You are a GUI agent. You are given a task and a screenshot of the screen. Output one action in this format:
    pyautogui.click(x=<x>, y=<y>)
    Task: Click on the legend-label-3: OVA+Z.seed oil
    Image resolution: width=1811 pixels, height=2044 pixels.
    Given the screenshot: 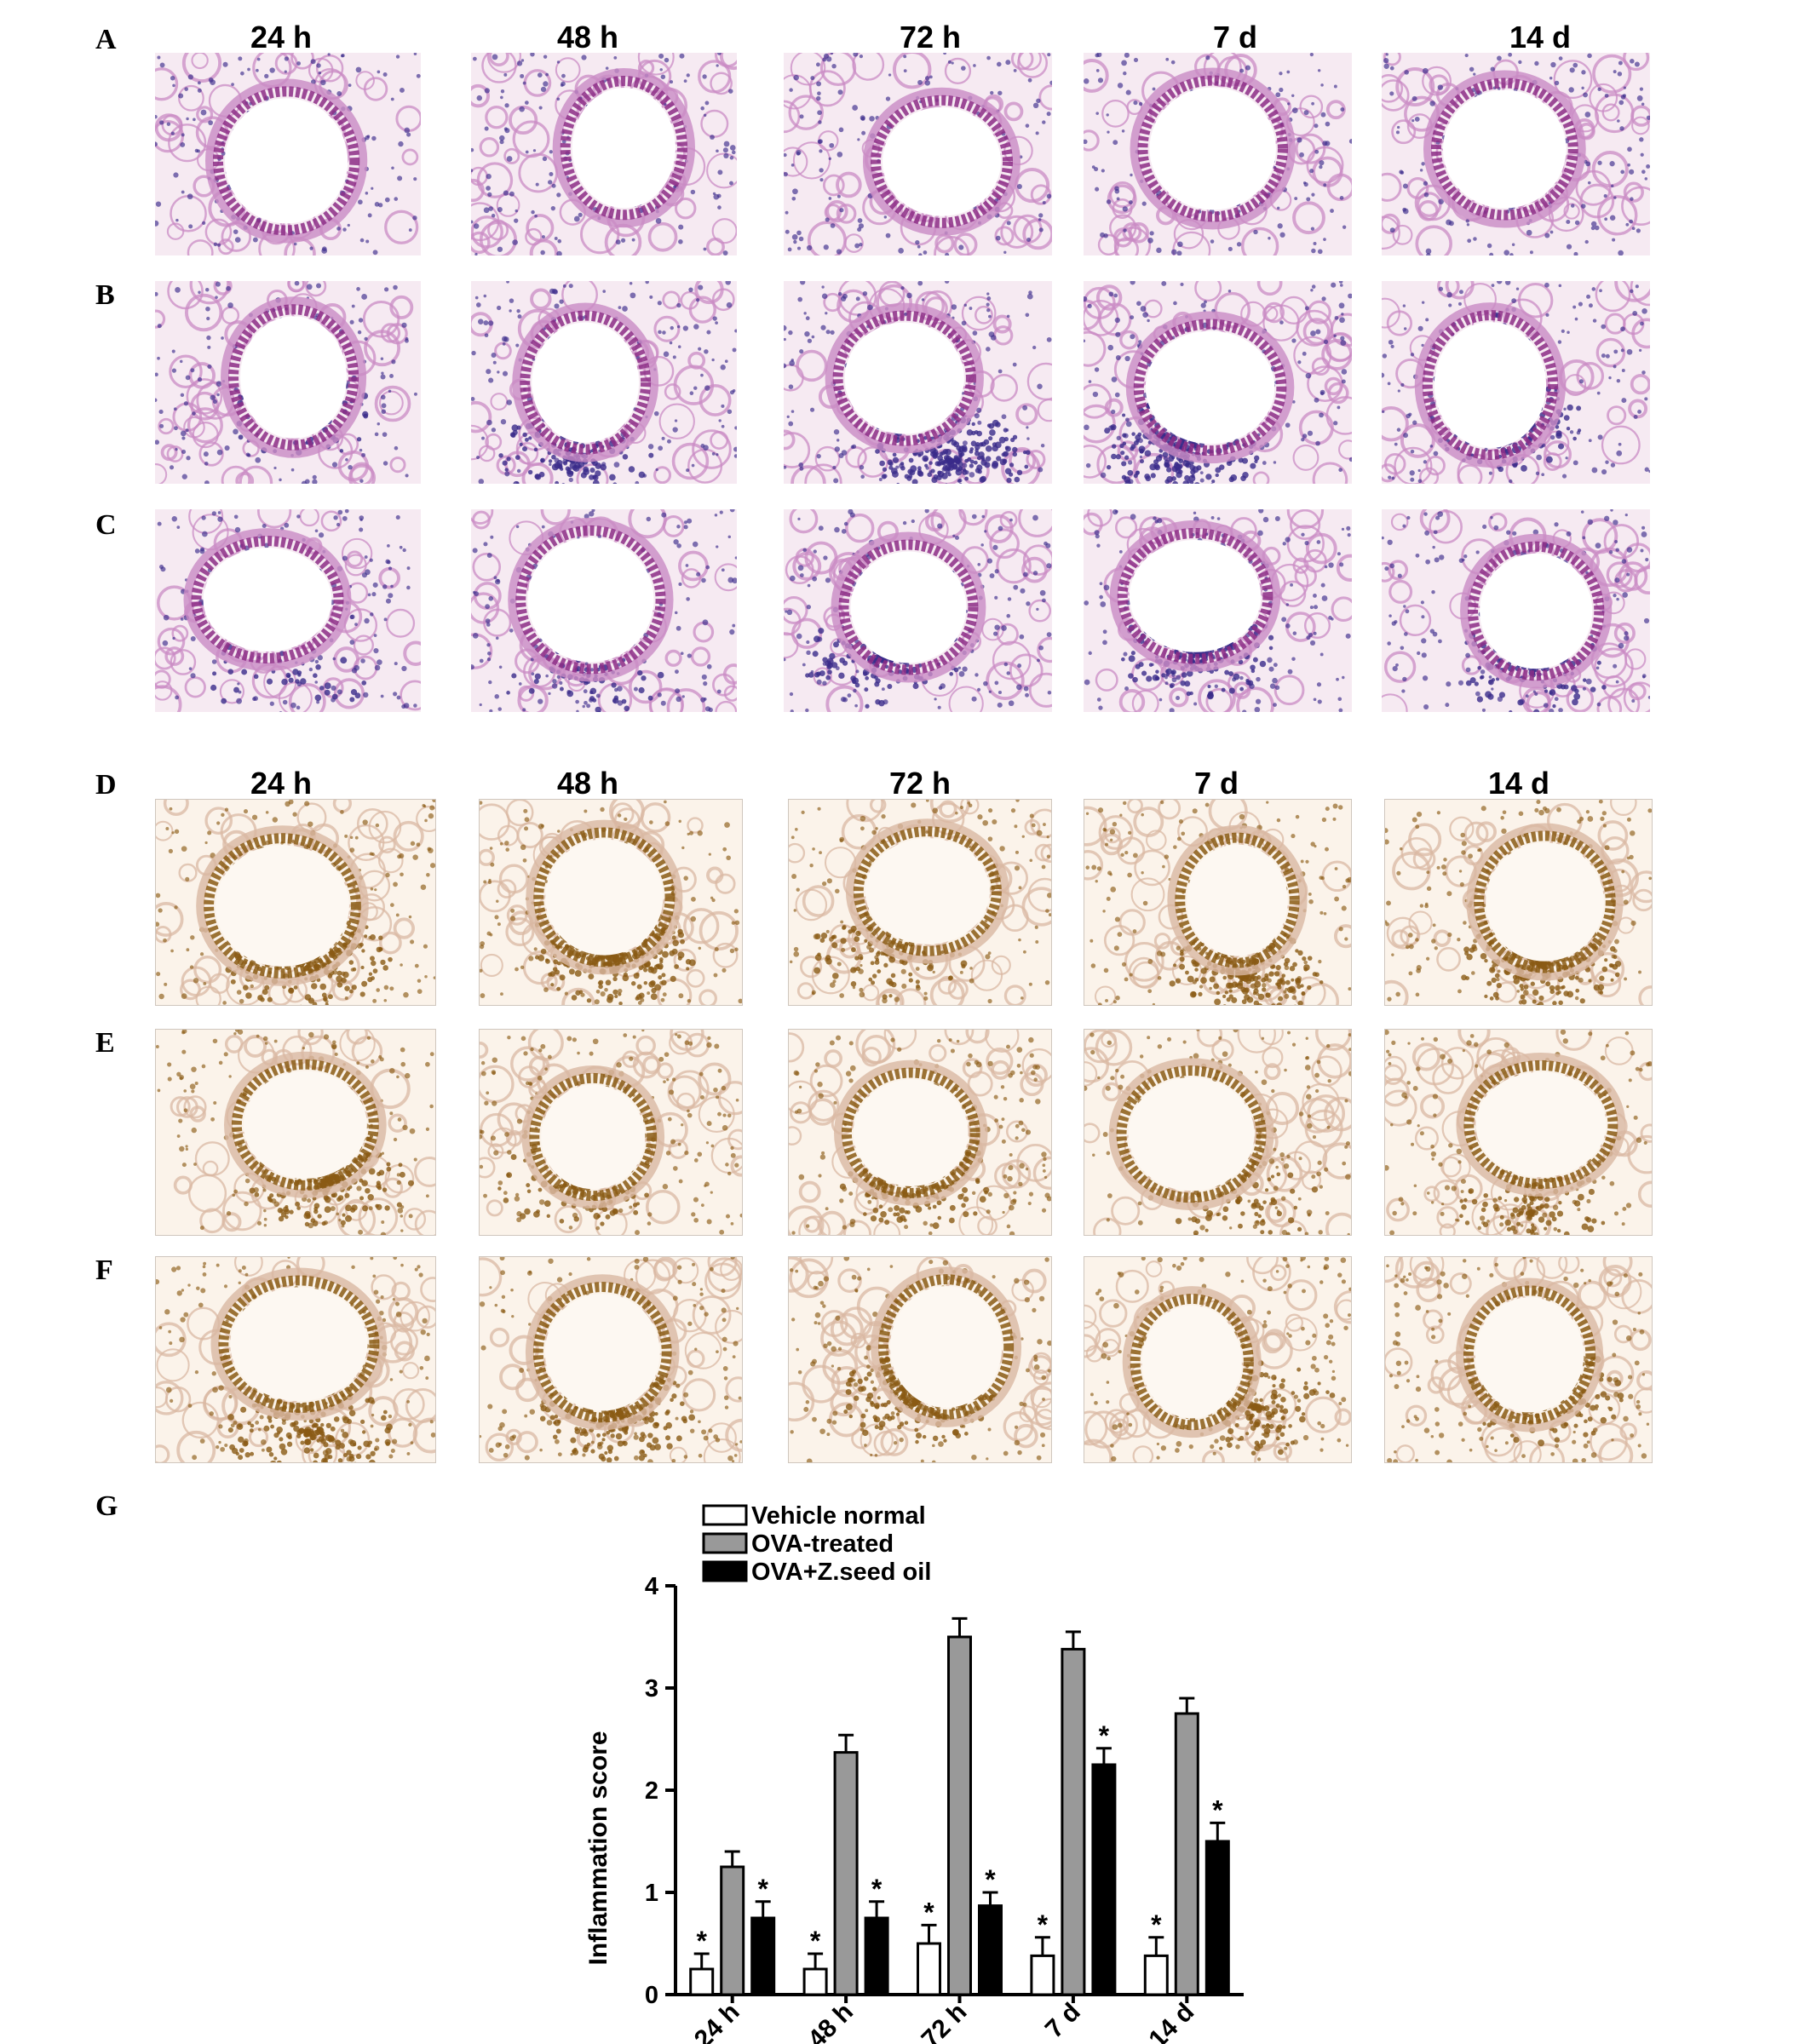 What is the action you would take?
    pyautogui.click(x=841, y=1572)
    